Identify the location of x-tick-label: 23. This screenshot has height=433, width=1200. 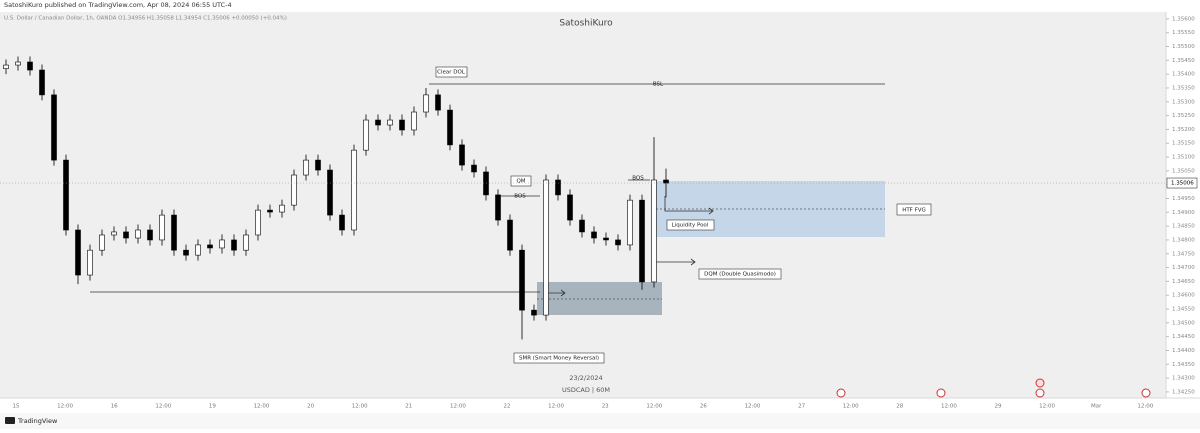
(605, 407).